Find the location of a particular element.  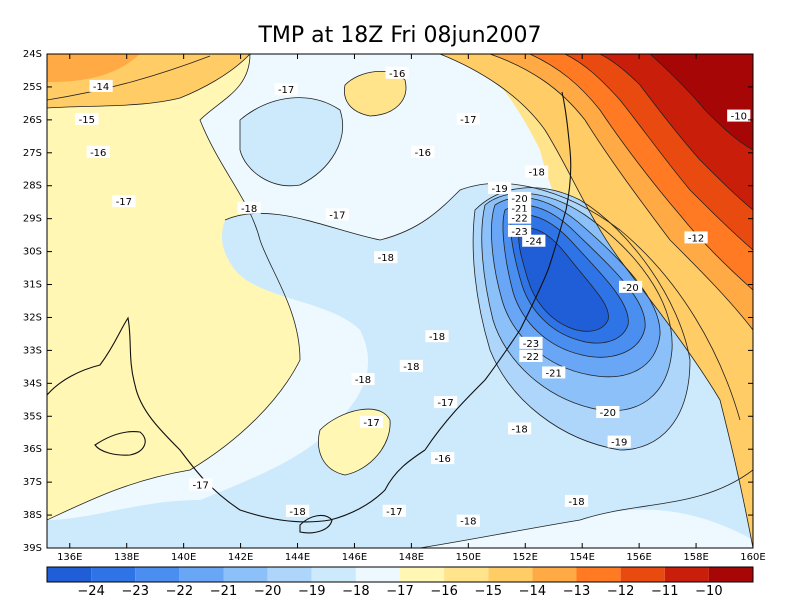

colorbar-frame is located at coordinates (400, 574).